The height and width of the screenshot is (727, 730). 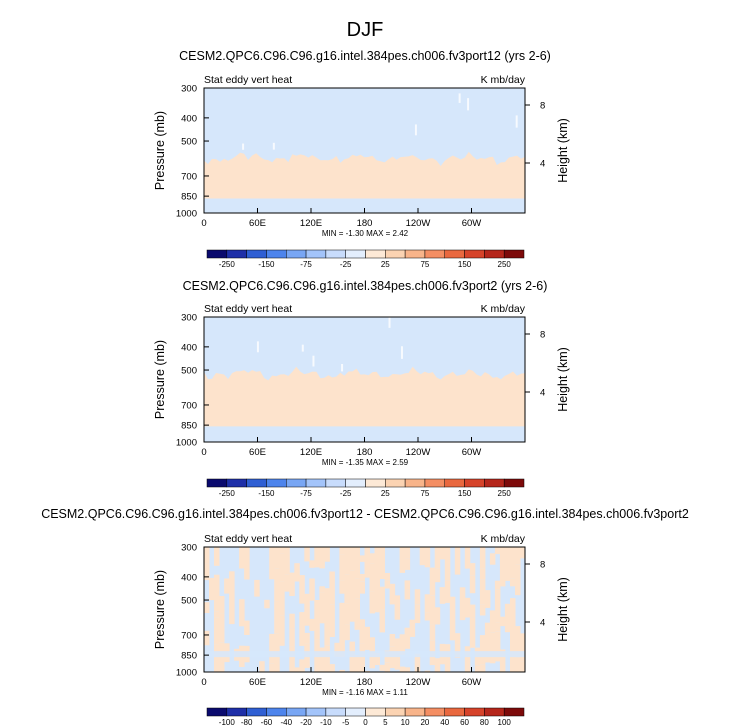 What do you see at coordinates (186, 443) in the screenshot?
I see `y-tick-label: 1000` at bounding box center [186, 443].